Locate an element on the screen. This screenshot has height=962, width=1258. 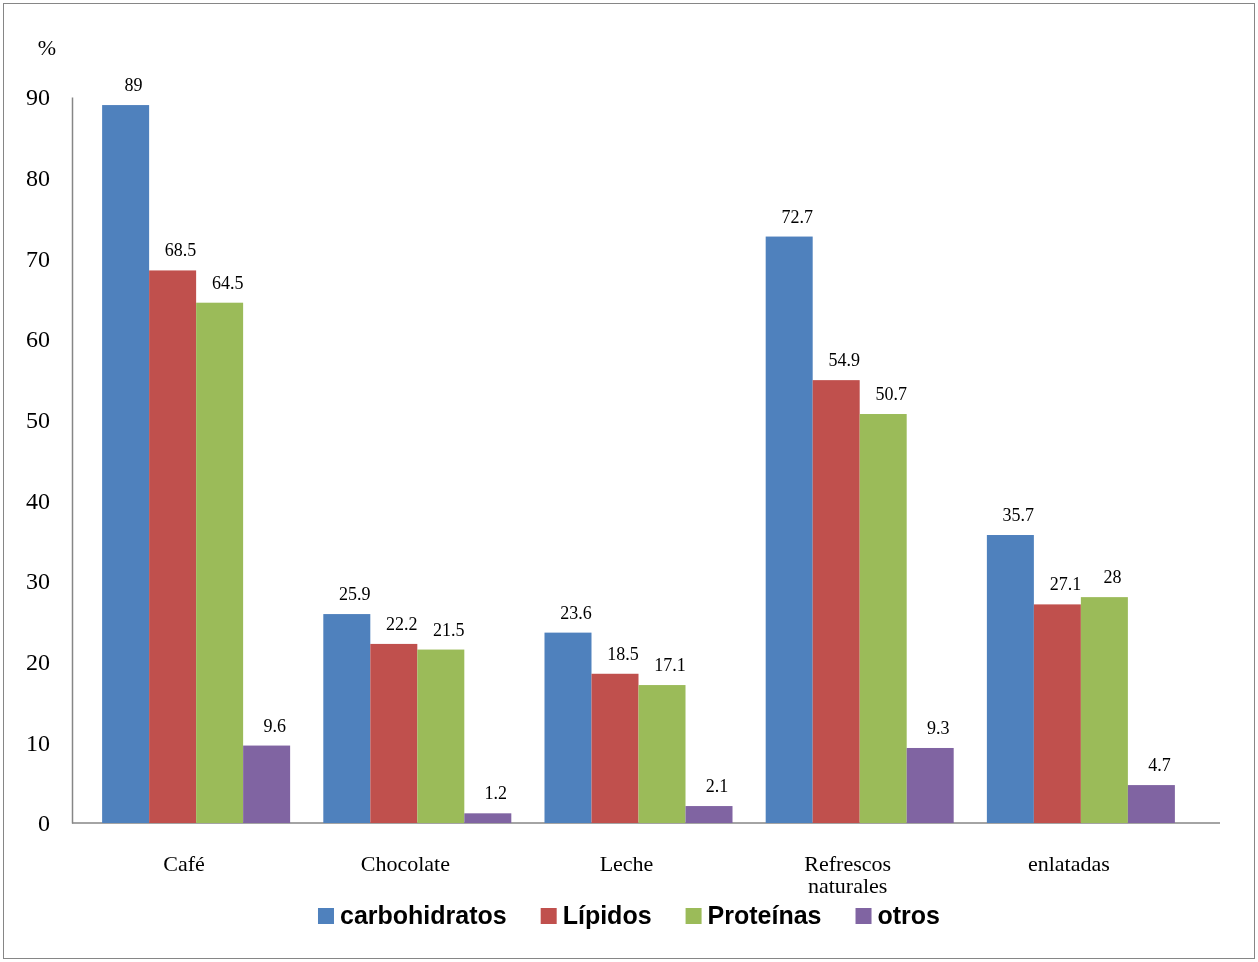
y-tick-label: 70 is located at coordinates (38, 258).